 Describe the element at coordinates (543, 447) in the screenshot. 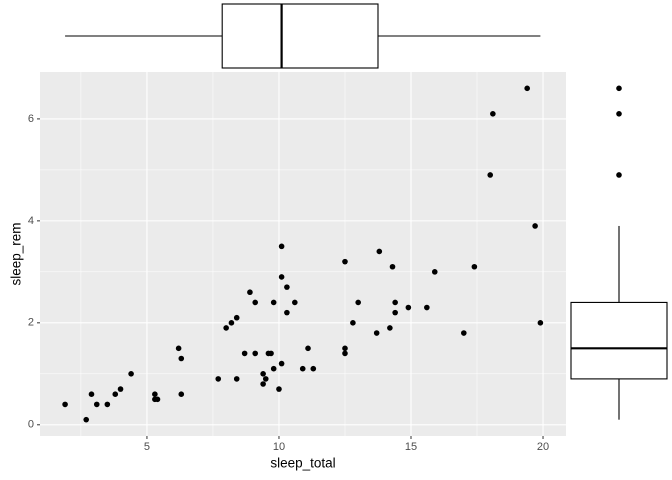

I see `x-tick-label: 20` at that location.